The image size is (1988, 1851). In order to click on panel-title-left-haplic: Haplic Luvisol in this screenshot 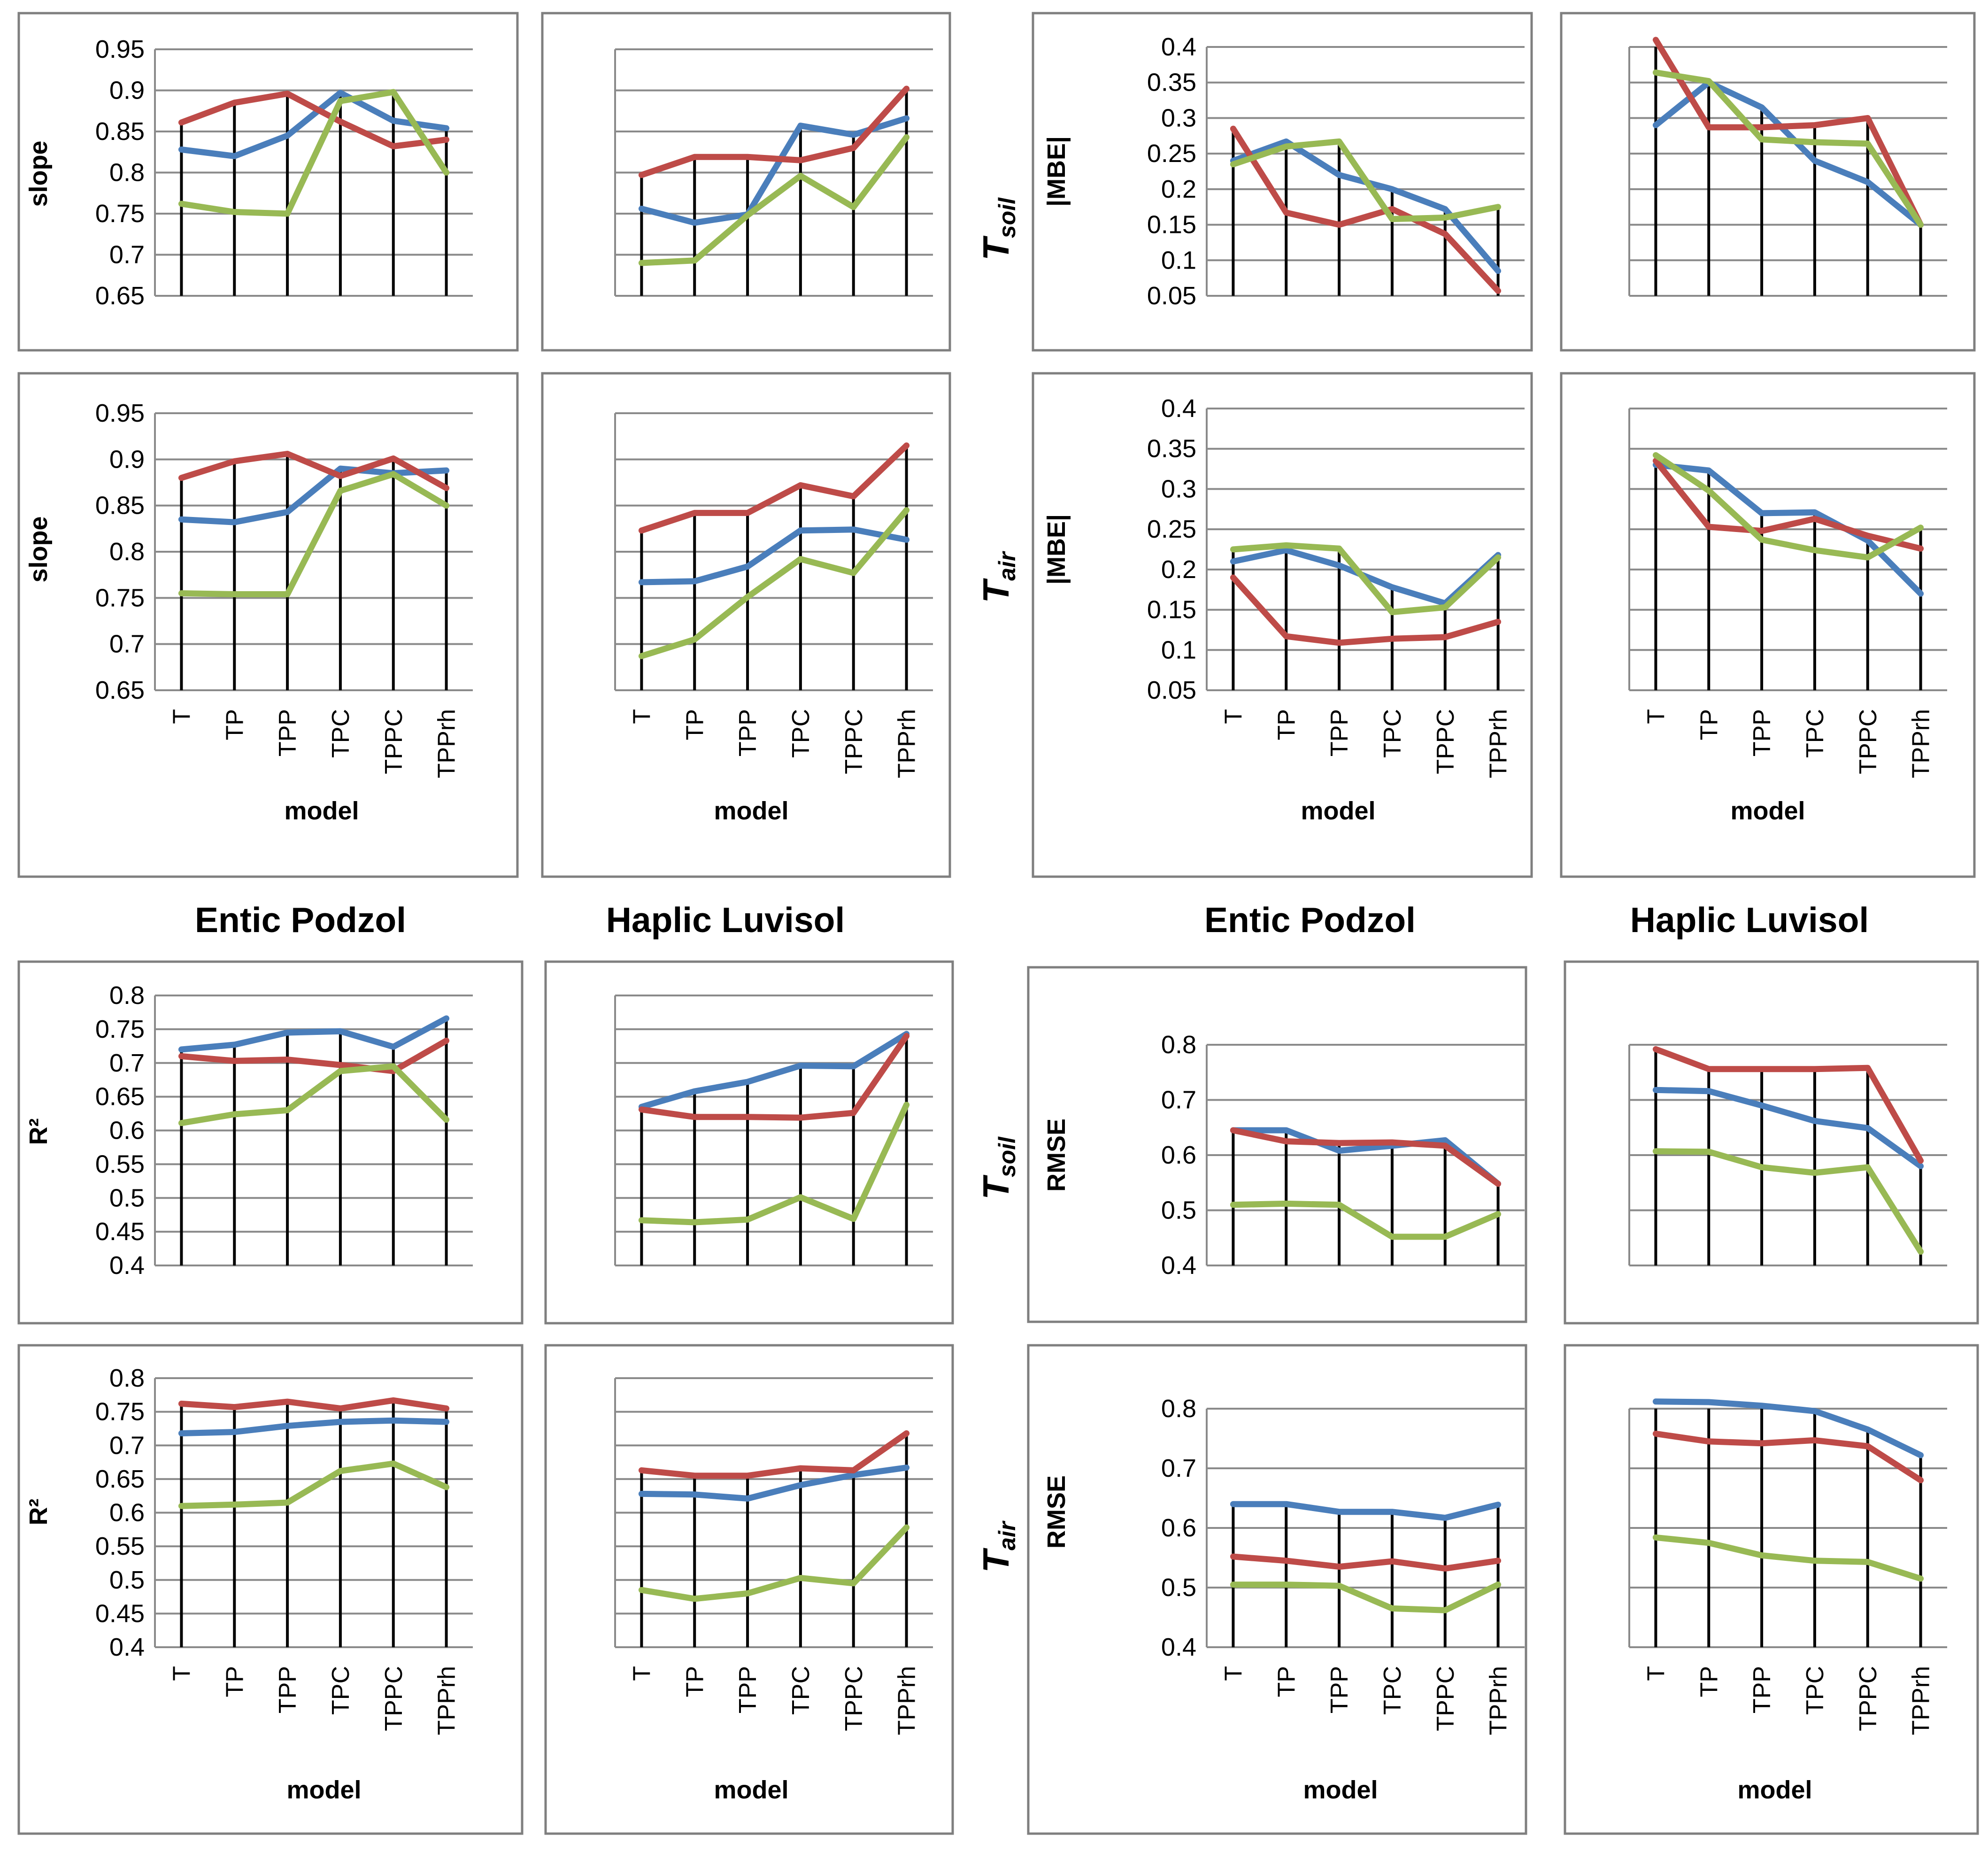, I will do `click(725, 920)`.